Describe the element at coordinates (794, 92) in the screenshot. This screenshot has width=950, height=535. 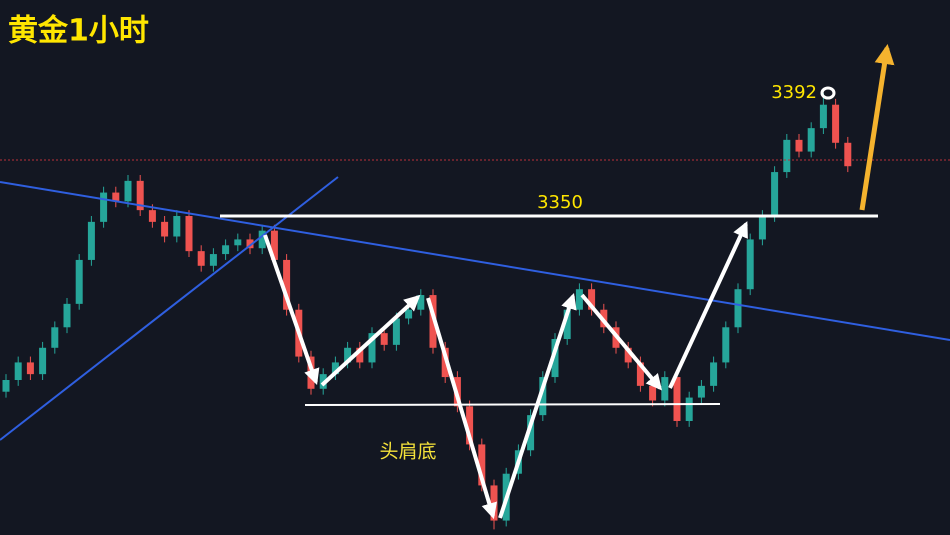
I see `high-label: 3392` at that location.